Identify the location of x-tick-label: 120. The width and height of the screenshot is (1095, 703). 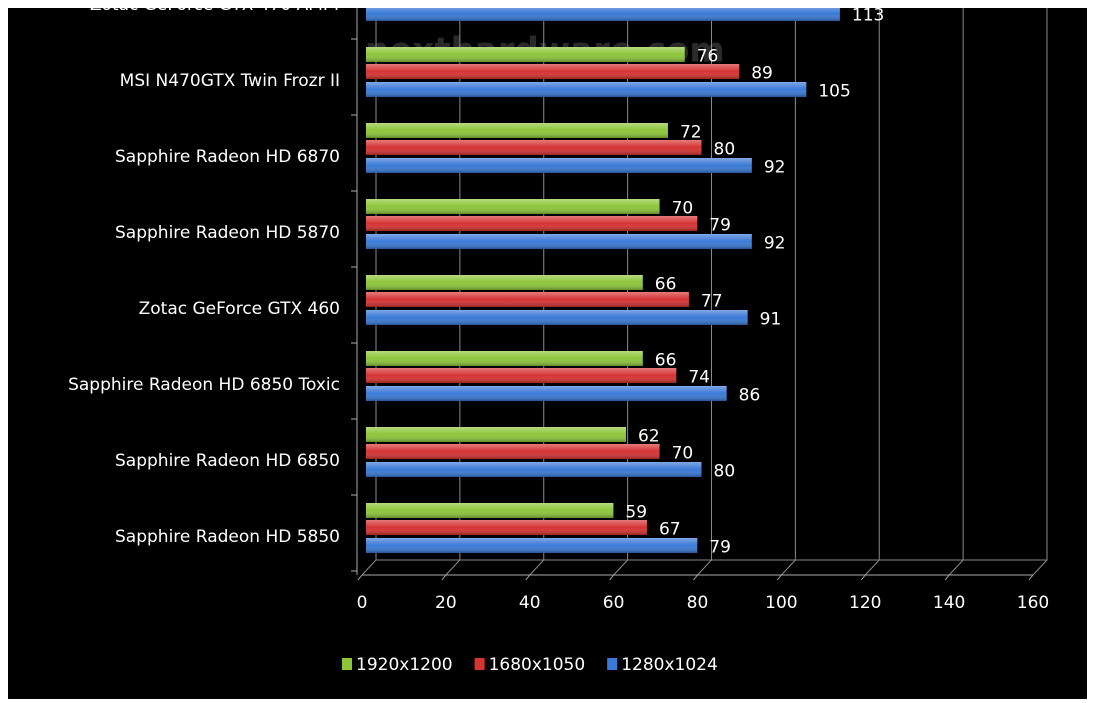
(865, 603).